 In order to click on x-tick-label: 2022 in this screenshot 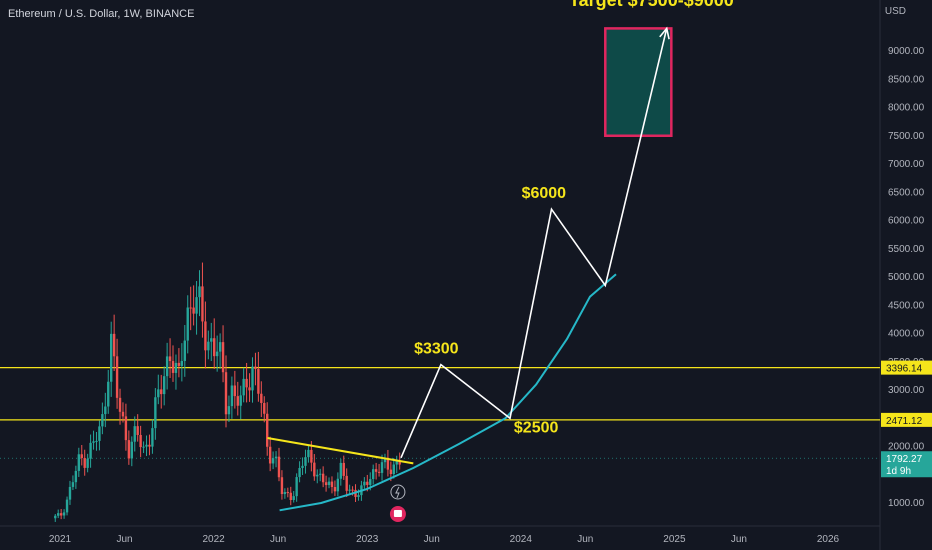, I will do `click(213, 539)`.